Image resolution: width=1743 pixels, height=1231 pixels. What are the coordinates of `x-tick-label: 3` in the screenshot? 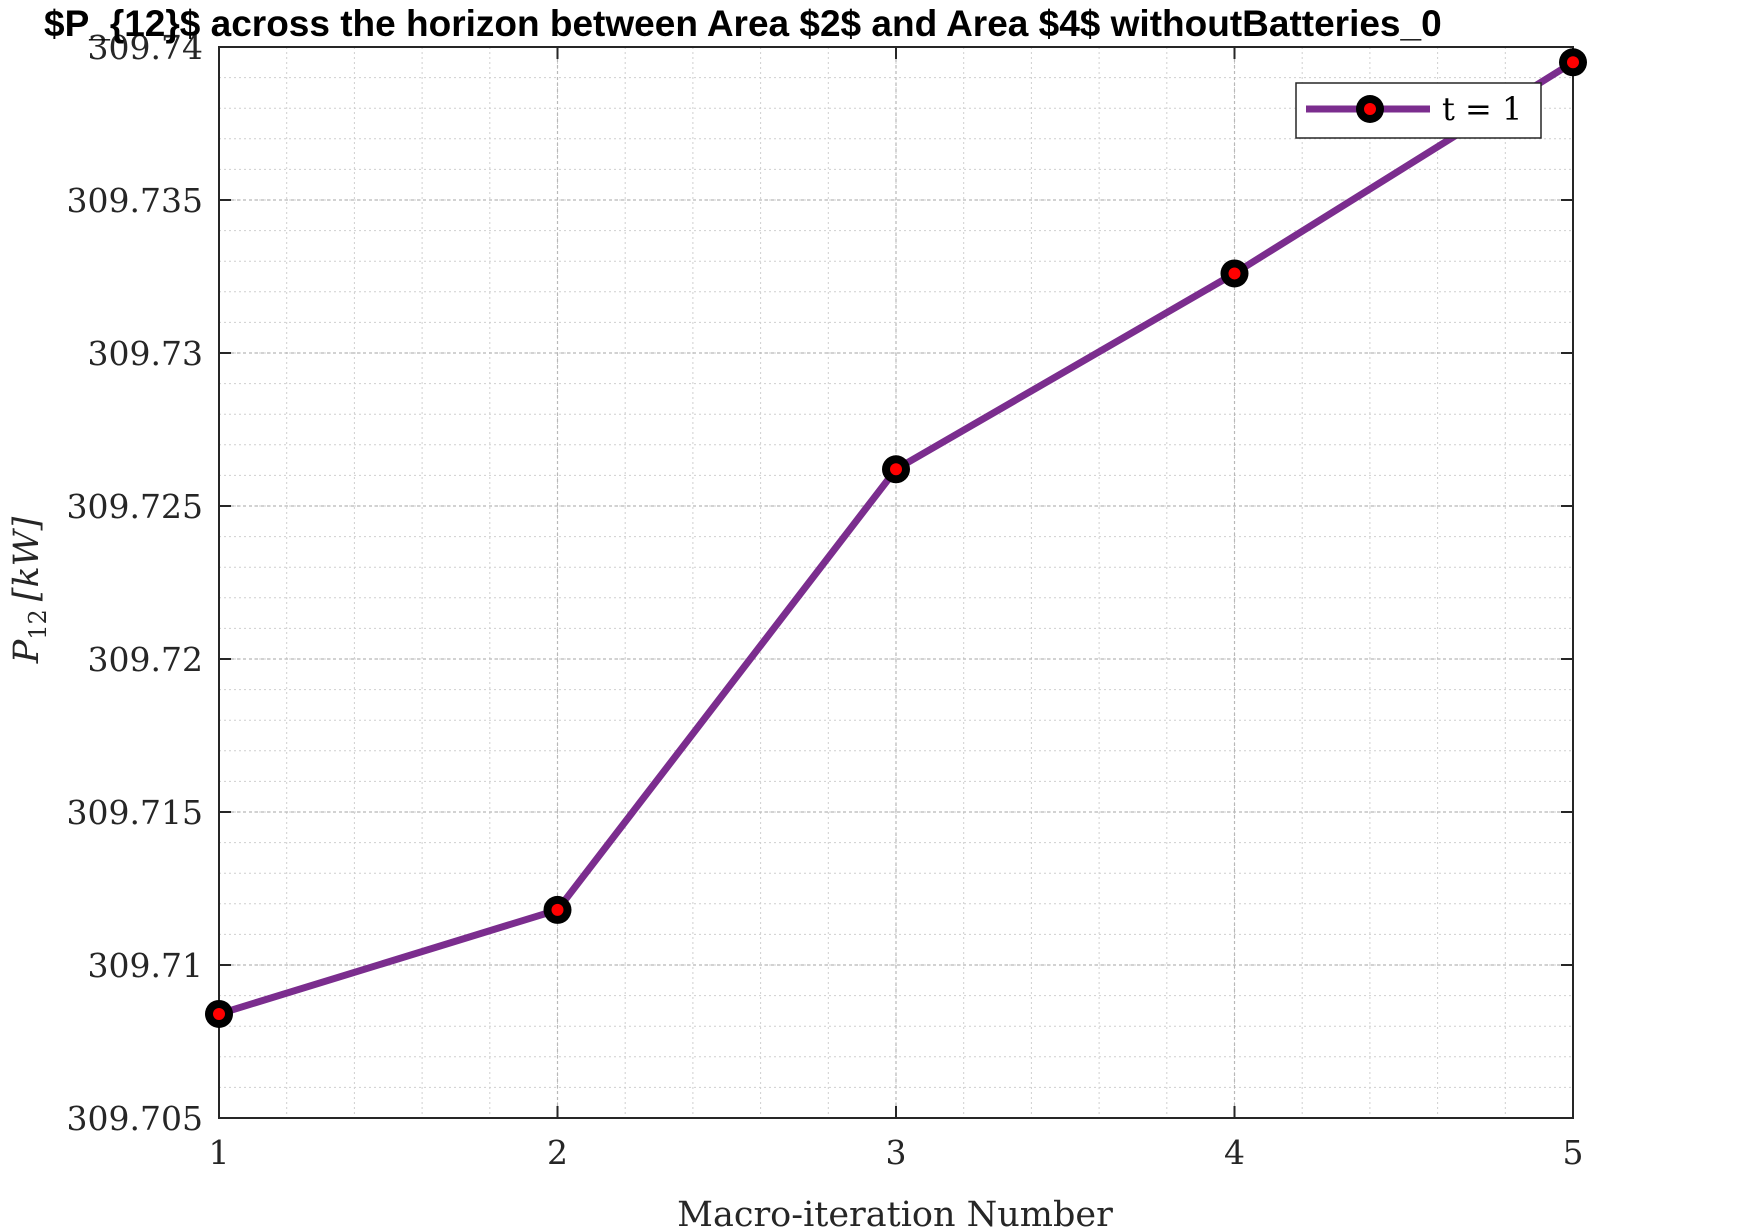 It's located at (896, 1152).